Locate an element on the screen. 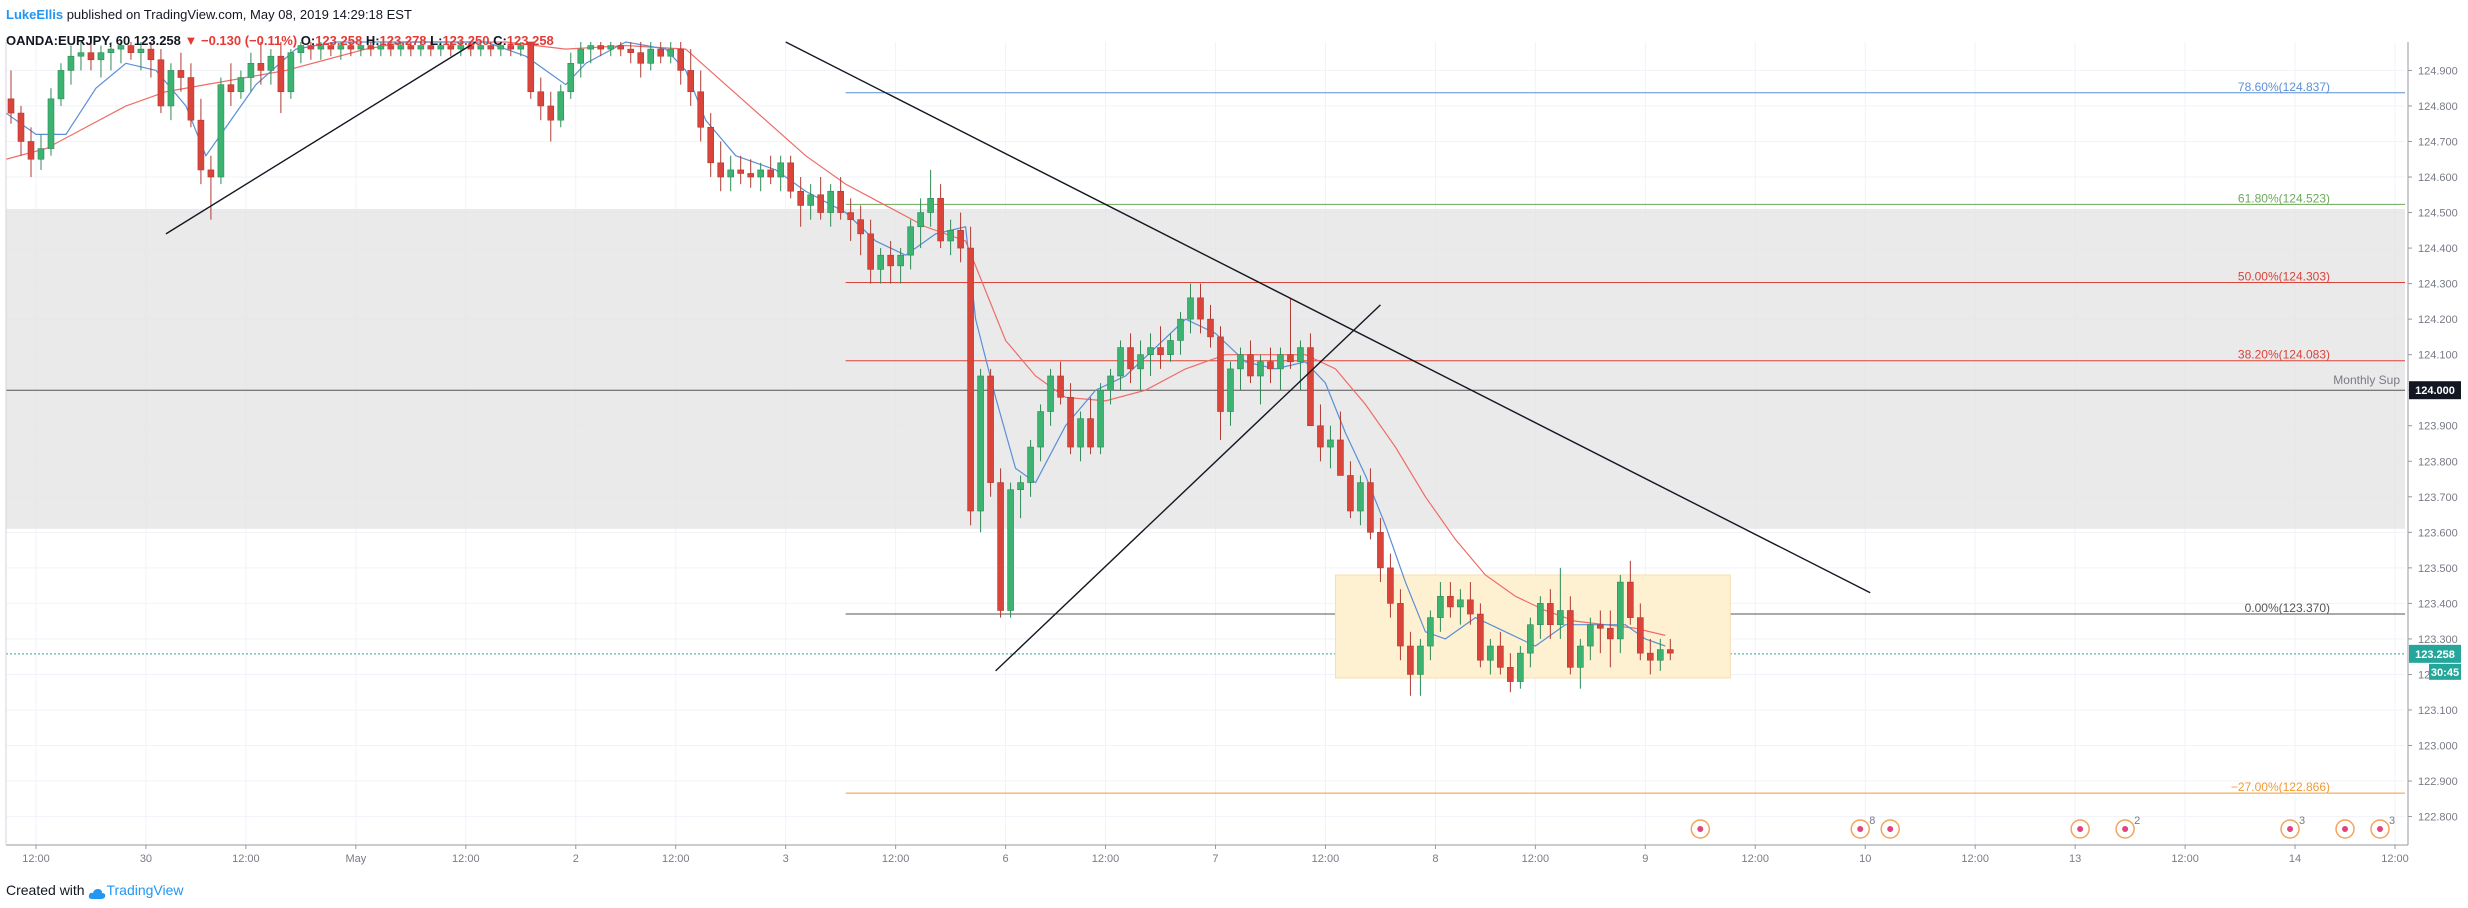  tradingview-link: TradingView is located at coordinates (145, 890).